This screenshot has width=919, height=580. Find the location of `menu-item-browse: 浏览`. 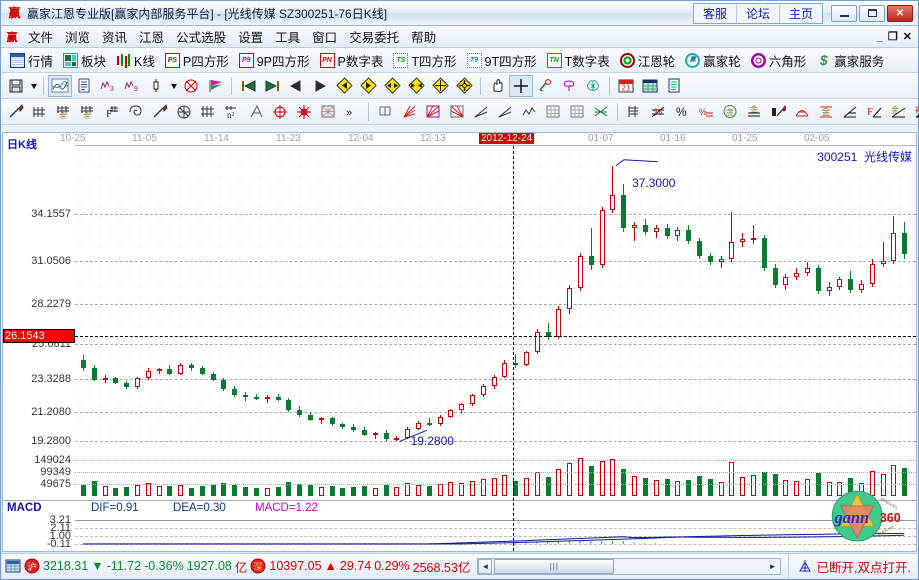

menu-item-browse: 浏览 is located at coordinates (78, 38).